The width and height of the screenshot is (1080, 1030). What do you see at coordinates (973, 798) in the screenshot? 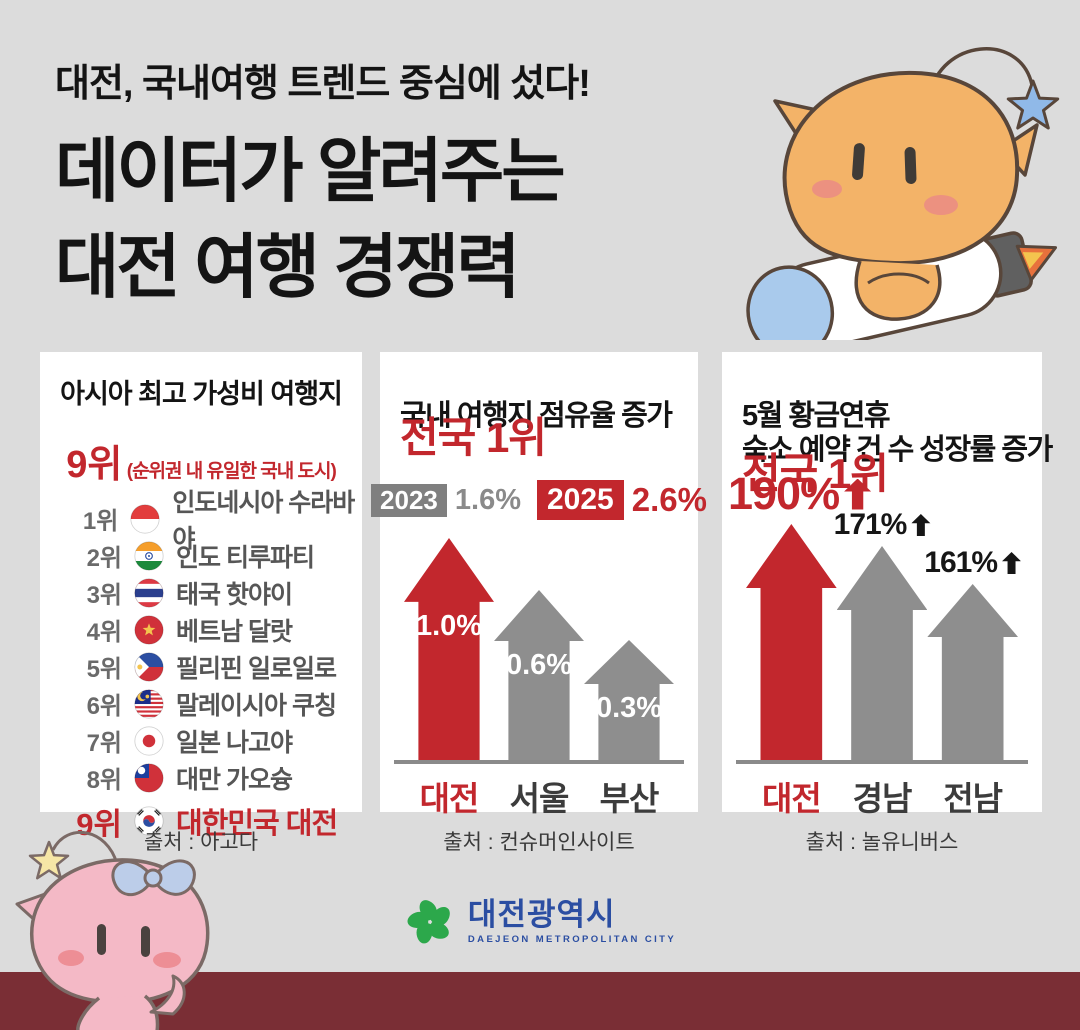
I see `category-label-전남: 전남` at bounding box center [973, 798].